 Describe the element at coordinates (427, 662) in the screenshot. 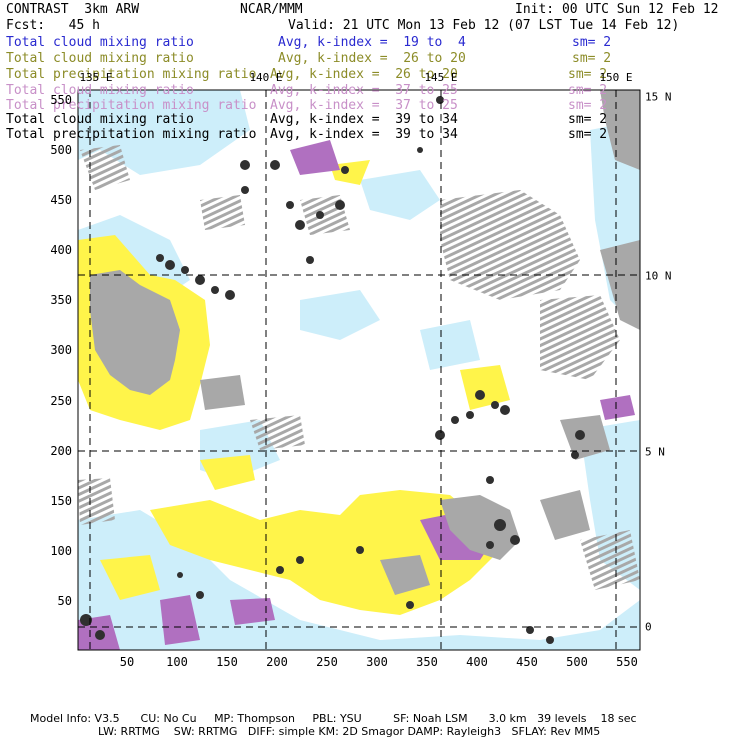

I see `x-tick-label: 350` at that location.